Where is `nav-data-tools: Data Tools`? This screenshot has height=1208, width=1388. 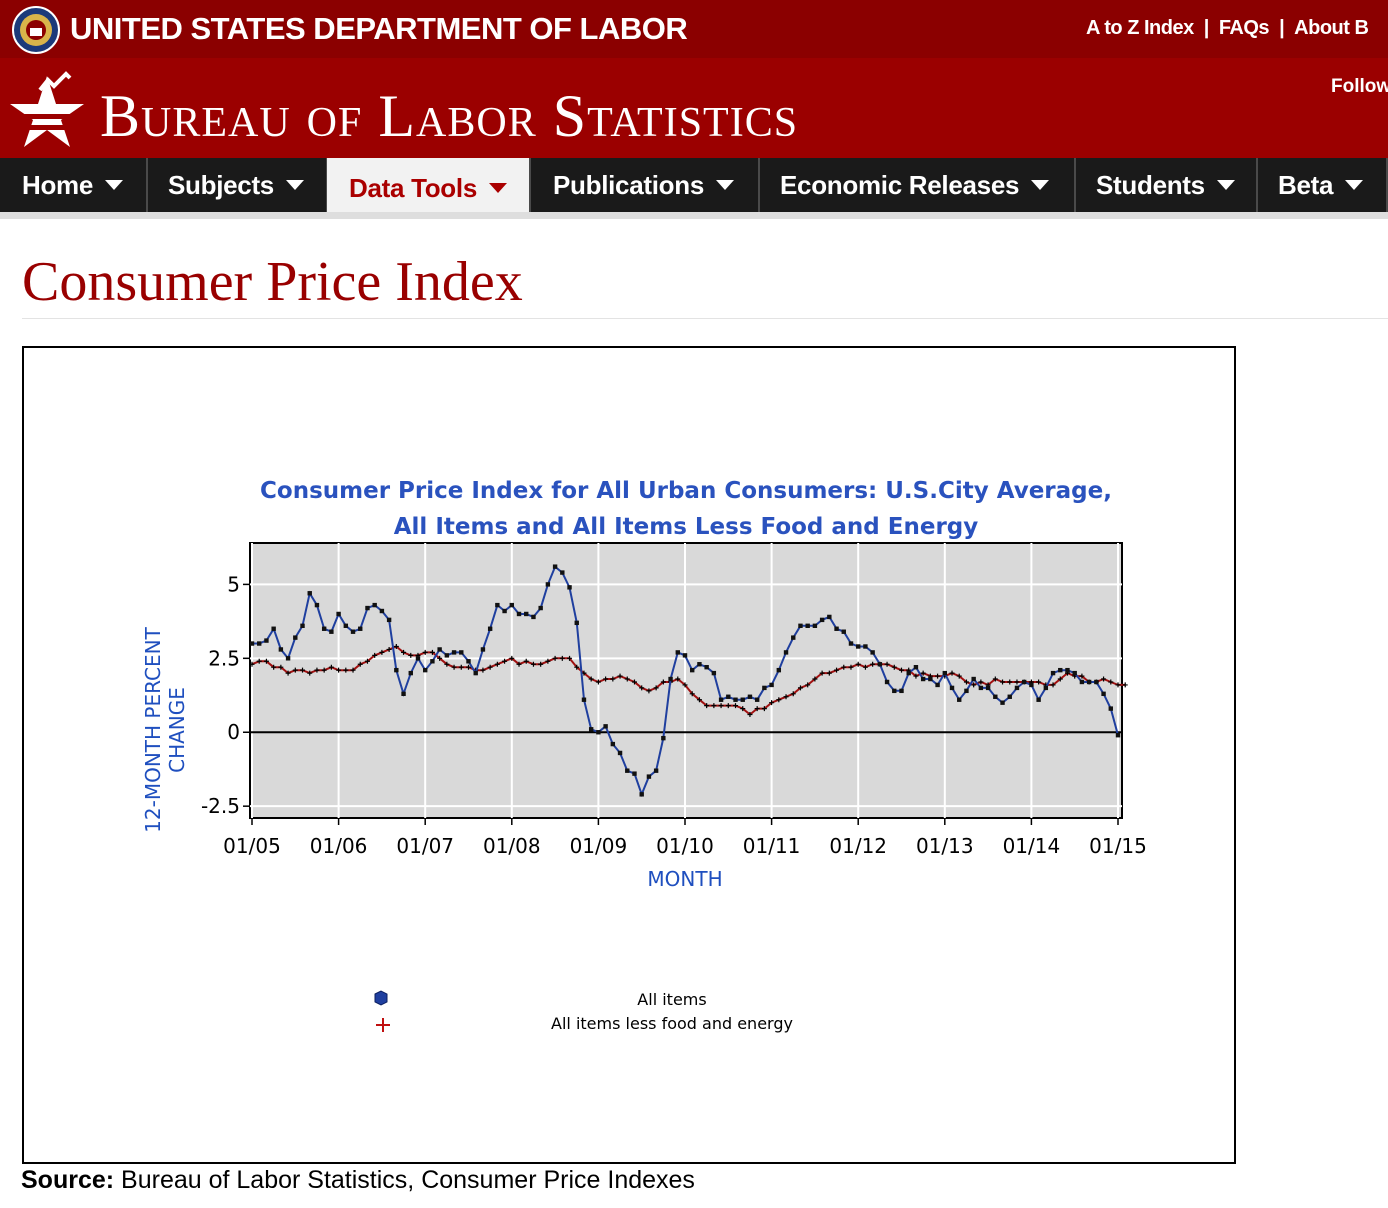
nav-data-tools: Data Tools is located at coordinates (429, 188).